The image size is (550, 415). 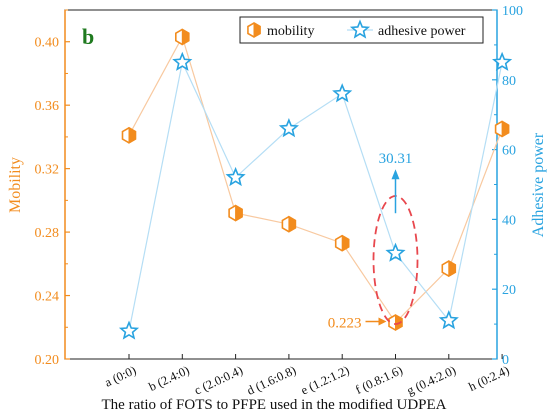 What do you see at coordinates (88, 36) in the screenshot?
I see `panel-label: b` at bounding box center [88, 36].